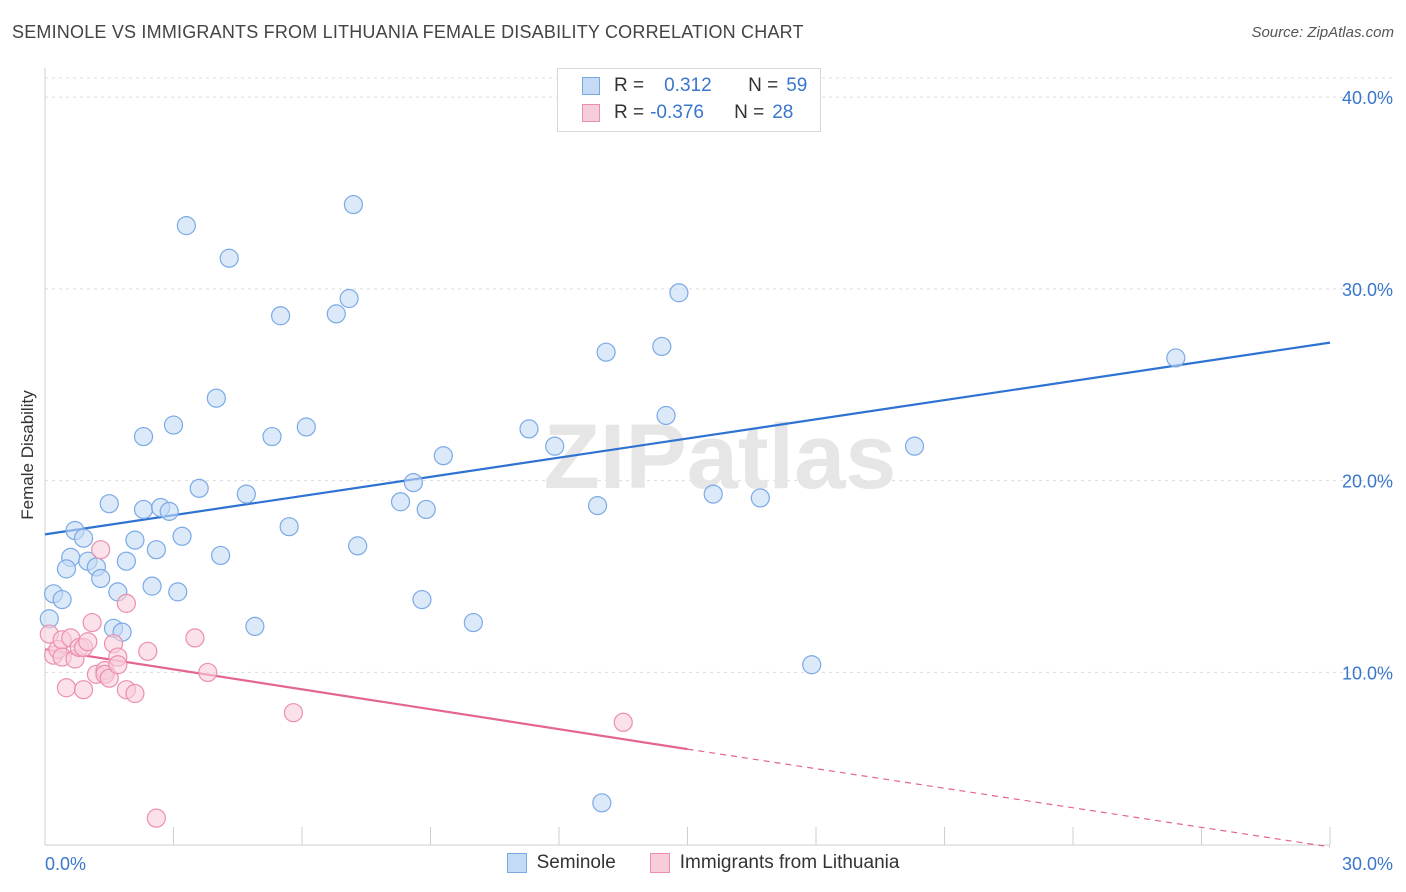 The height and width of the screenshot is (892, 1406). What do you see at coordinates (576, 862) in the screenshot?
I see `legend-label-seminole: Seminole` at bounding box center [576, 862].